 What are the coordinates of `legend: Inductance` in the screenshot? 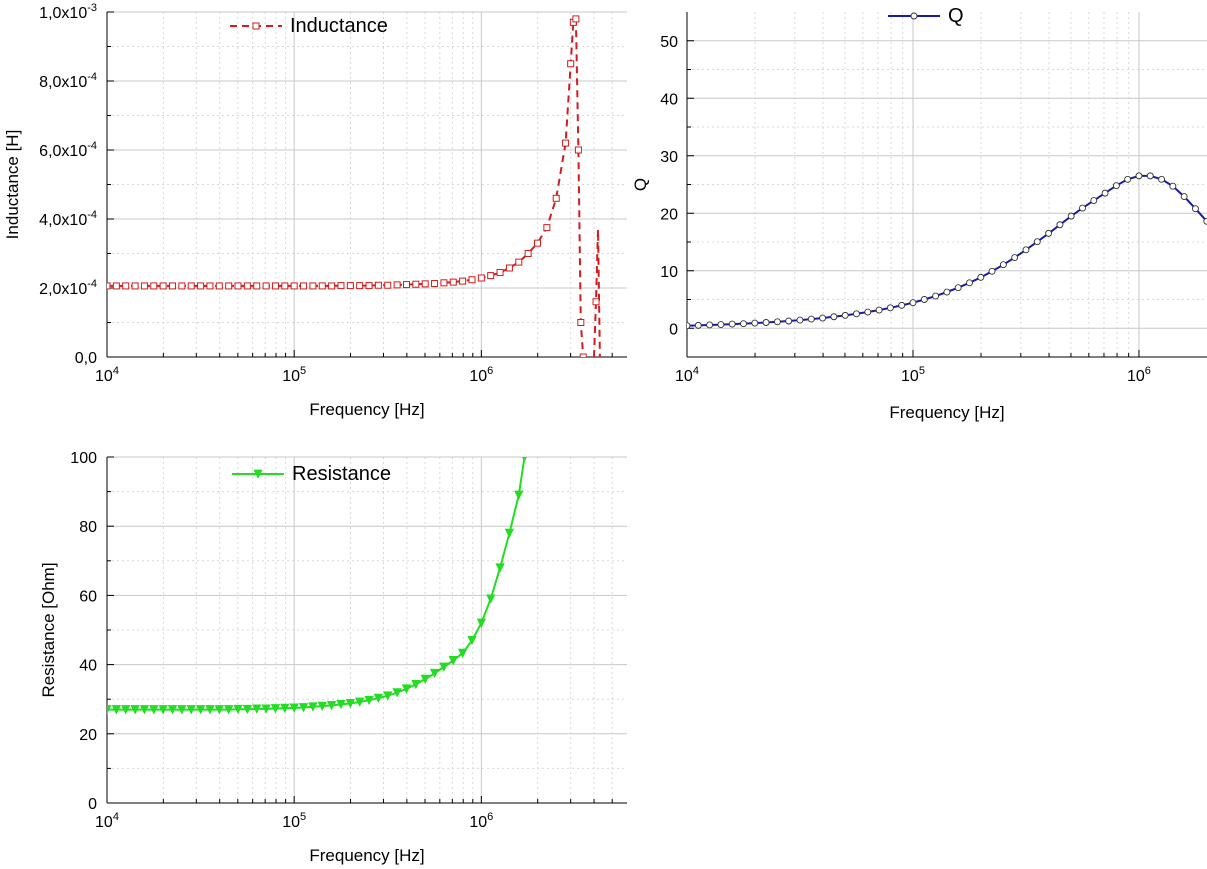 It's located at (309, 26).